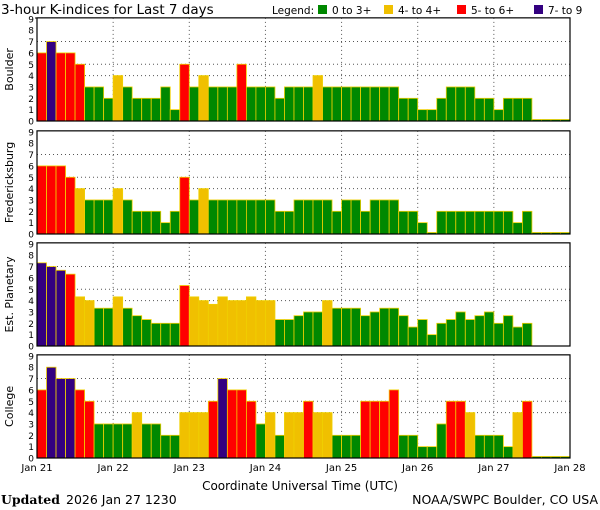 This screenshot has height=510, width=600. Describe the element at coordinates (9, 69) in the screenshot. I see `panel-label: Boulder` at that location.